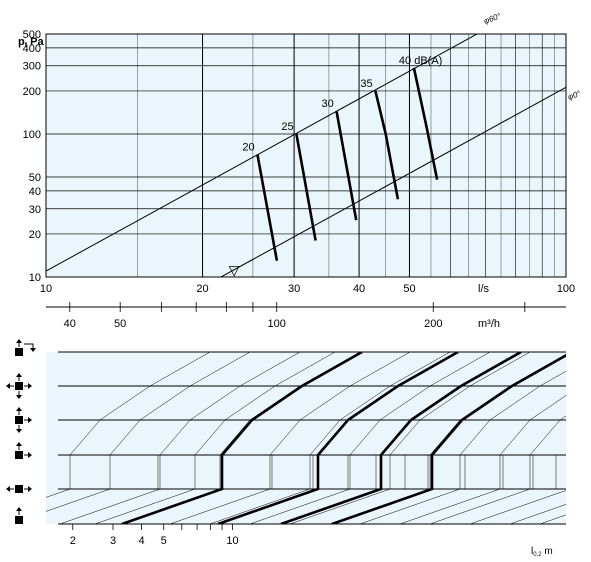 This screenshot has width=591, height=562. I want to click on flow-x-ticks: 10 20 30 40 50 100, so click(307, 289).